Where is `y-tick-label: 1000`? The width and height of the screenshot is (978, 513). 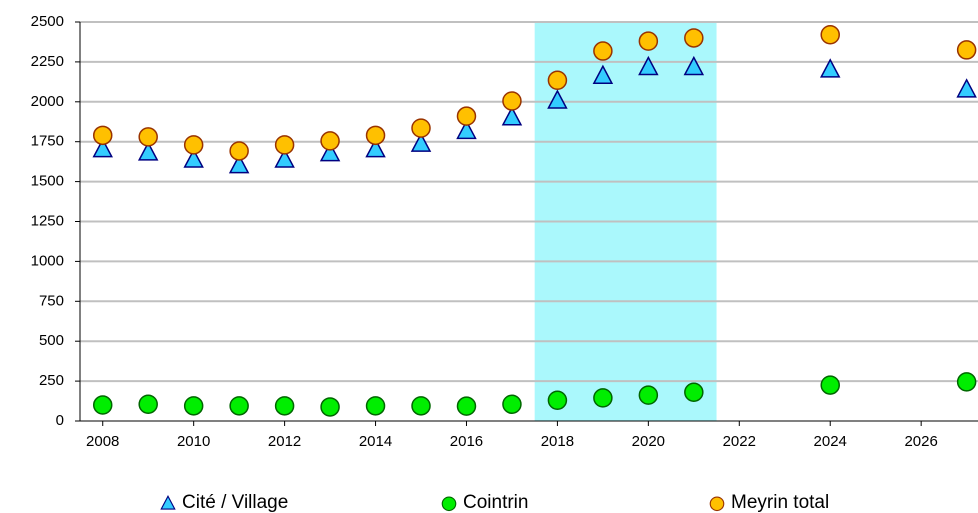 y-tick-label: 1000 is located at coordinates (47, 260).